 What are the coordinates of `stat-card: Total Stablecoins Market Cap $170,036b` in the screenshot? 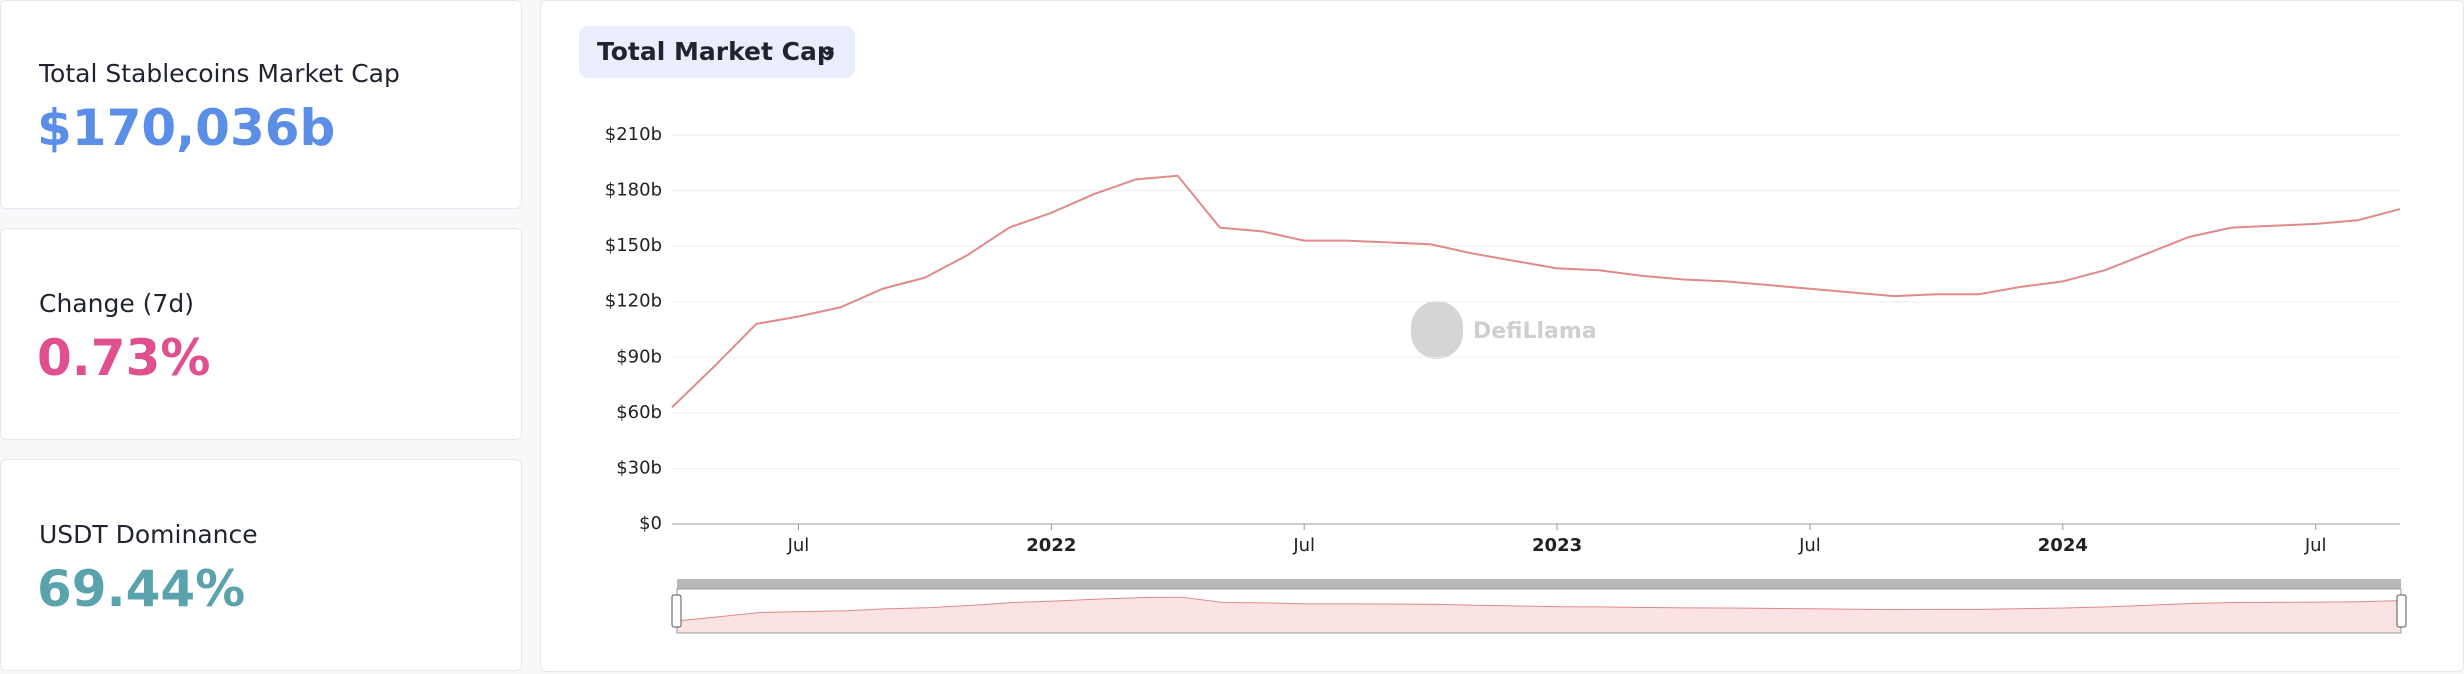 It's located at (261, 104).